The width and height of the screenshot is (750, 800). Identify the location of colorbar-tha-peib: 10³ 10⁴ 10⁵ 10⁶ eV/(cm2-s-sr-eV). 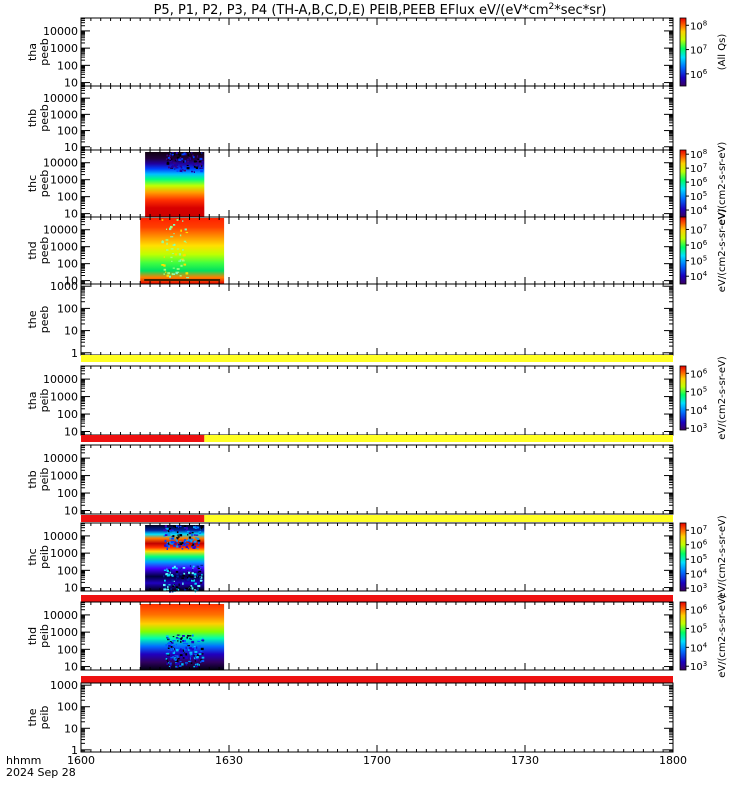
(703, 398).